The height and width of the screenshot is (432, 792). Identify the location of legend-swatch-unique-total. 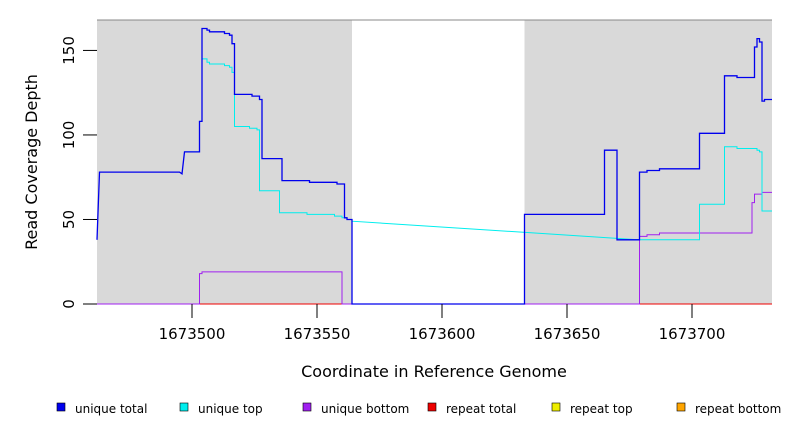
(61, 407).